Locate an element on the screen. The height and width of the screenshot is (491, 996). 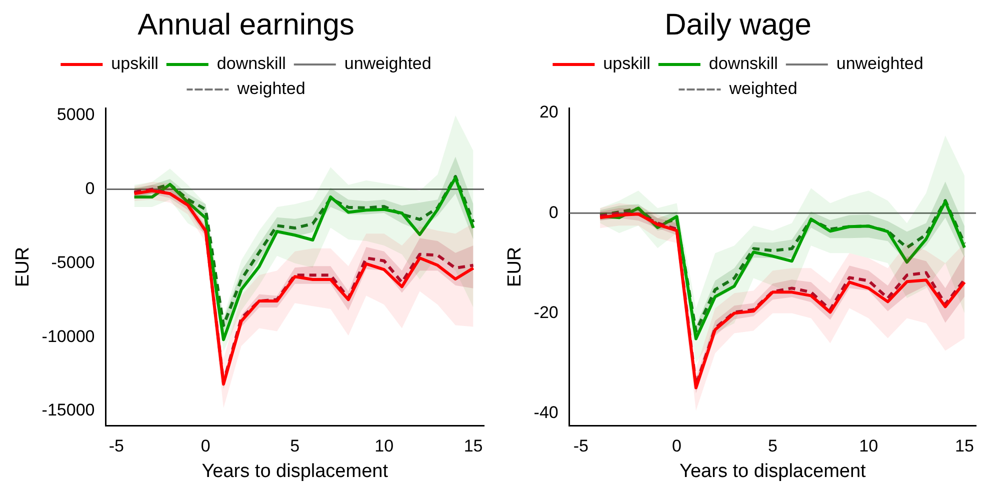
y-tick-label: -40 is located at coordinates (546, 412).